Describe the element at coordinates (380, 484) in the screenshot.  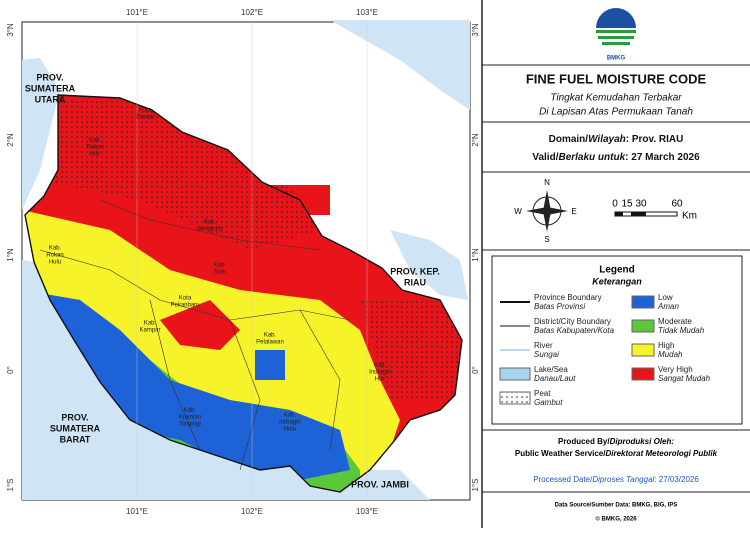
I see `province-label: PROV. JAMBI` at that location.